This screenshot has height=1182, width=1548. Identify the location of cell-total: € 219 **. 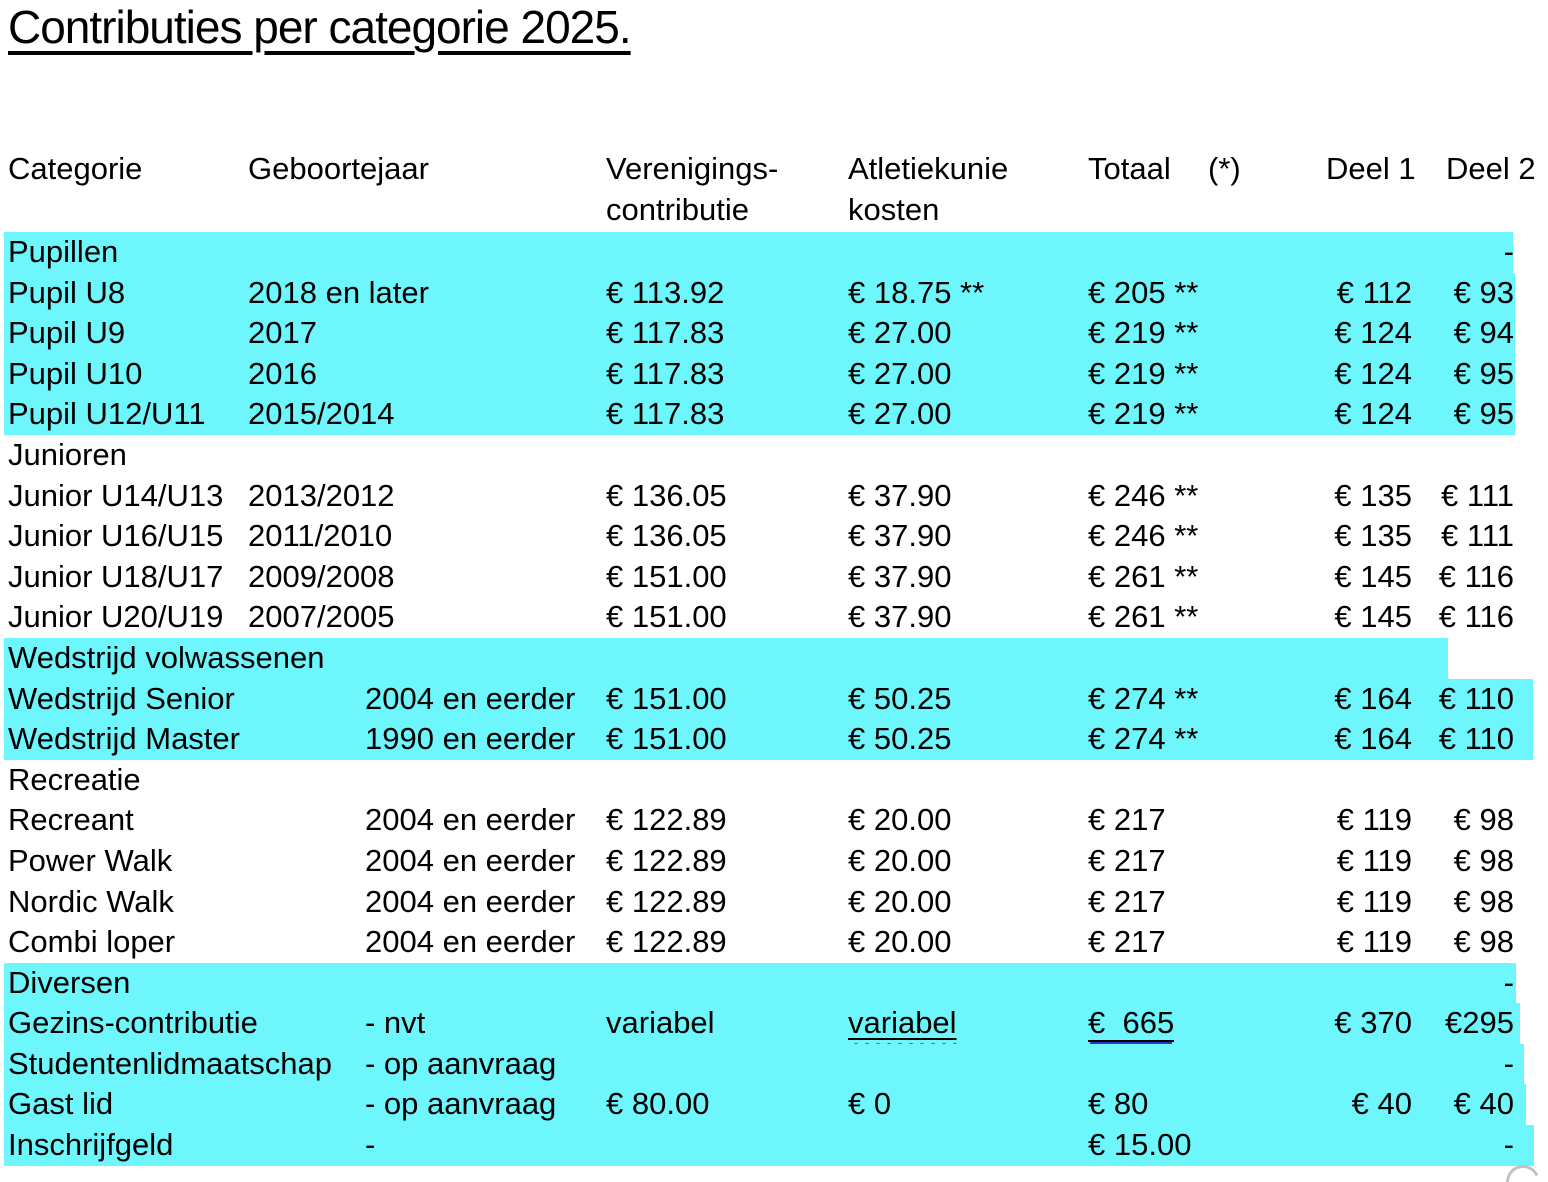
(1143, 333).